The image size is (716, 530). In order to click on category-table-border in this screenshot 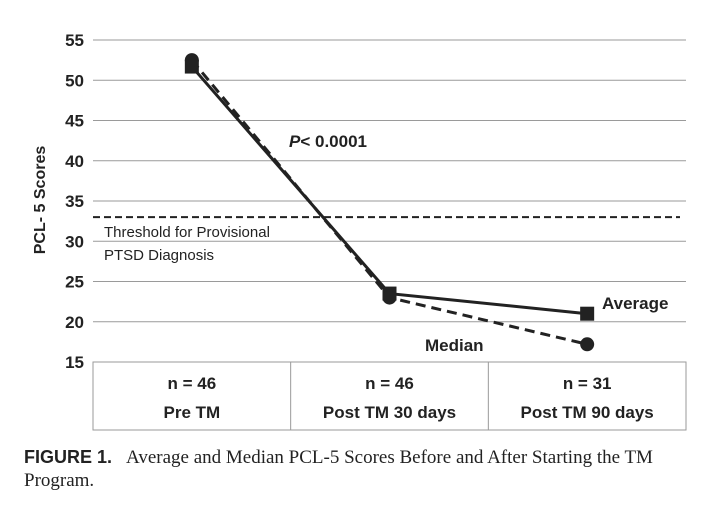, I will do `click(389, 396)`.